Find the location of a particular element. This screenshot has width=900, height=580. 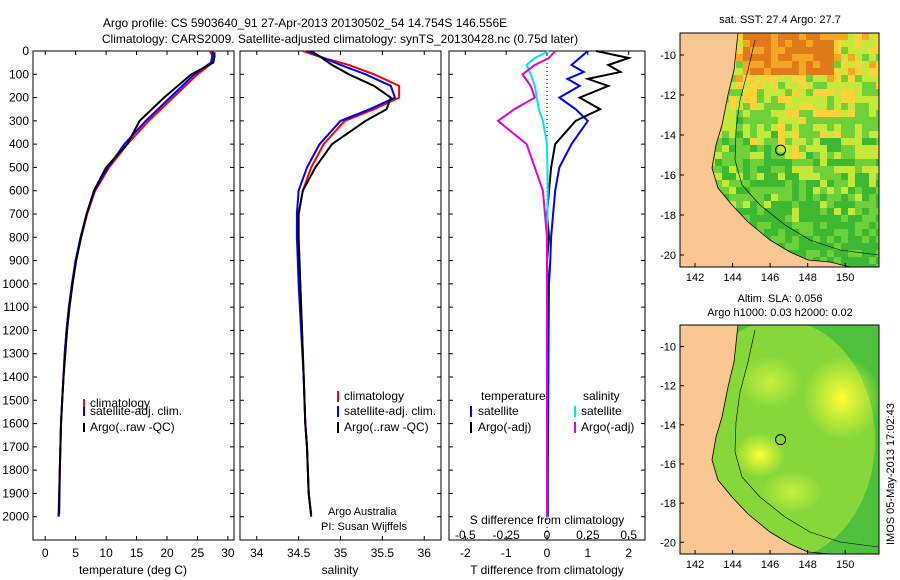

lat-tick-label: -12 is located at coordinates (668, 96).